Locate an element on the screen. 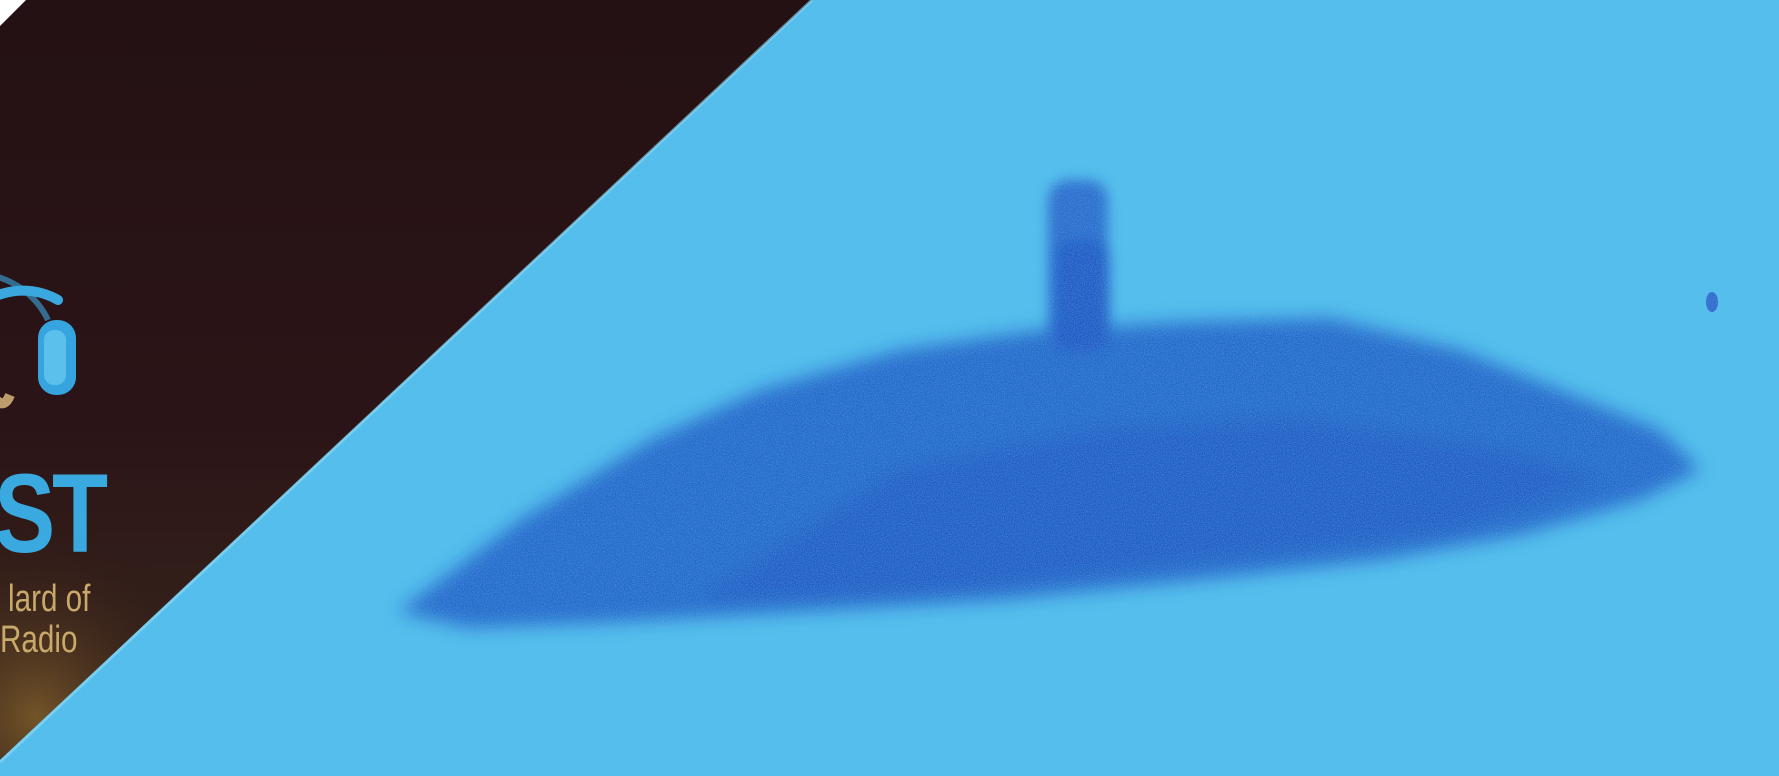  headphones-icon is located at coordinates (38, 341).